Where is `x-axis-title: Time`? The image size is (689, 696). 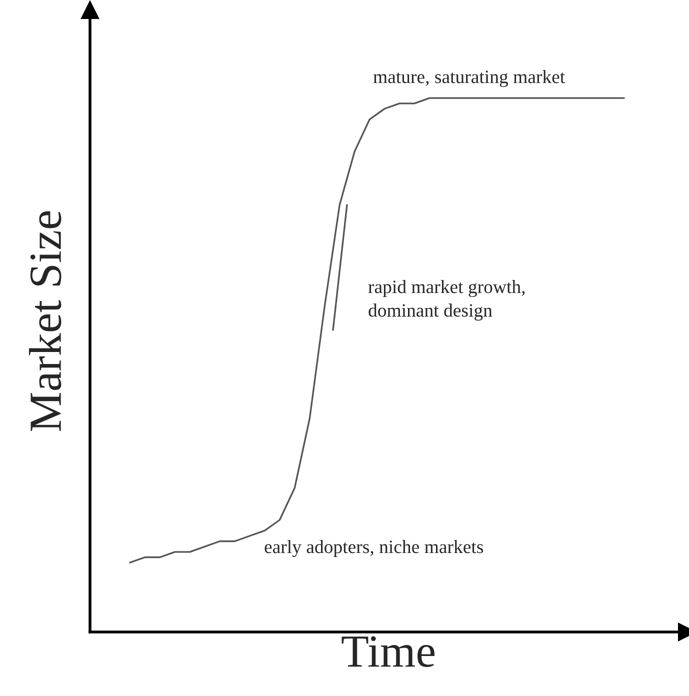
x-axis-title: Time is located at coordinates (388, 652).